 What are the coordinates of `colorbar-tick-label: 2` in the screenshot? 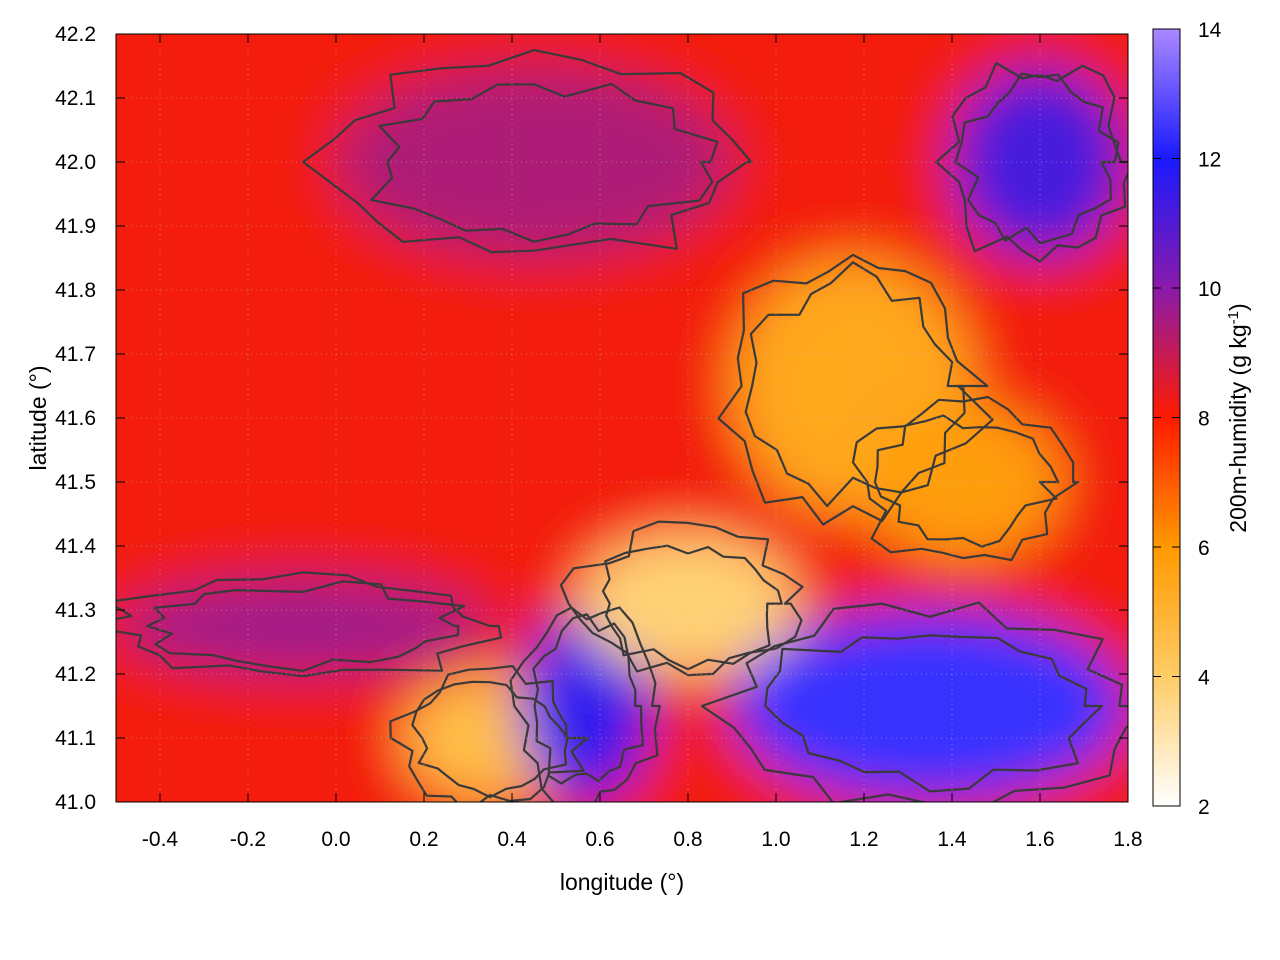 It's located at (1204, 807).